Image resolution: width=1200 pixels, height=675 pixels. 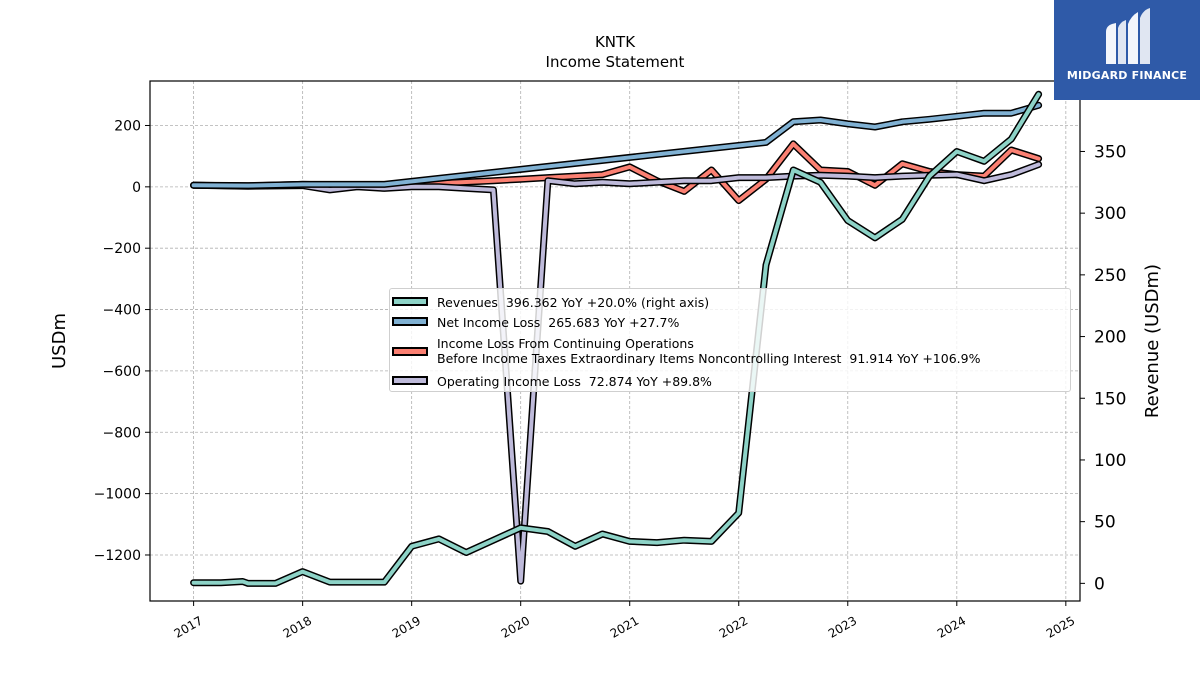 What do you see at coordinates (1099, 584) in the screenshot?
I see `y2-tick-label: 0` at bounding box center [1099, 584].